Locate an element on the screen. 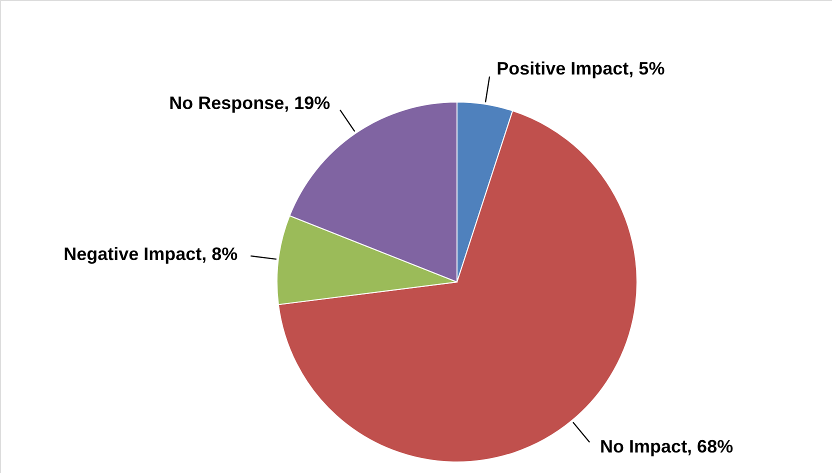 The width and height of the screenshot is (832, 473). slice-label: Positive Impact, 5% is located at coordinates (580, 68).